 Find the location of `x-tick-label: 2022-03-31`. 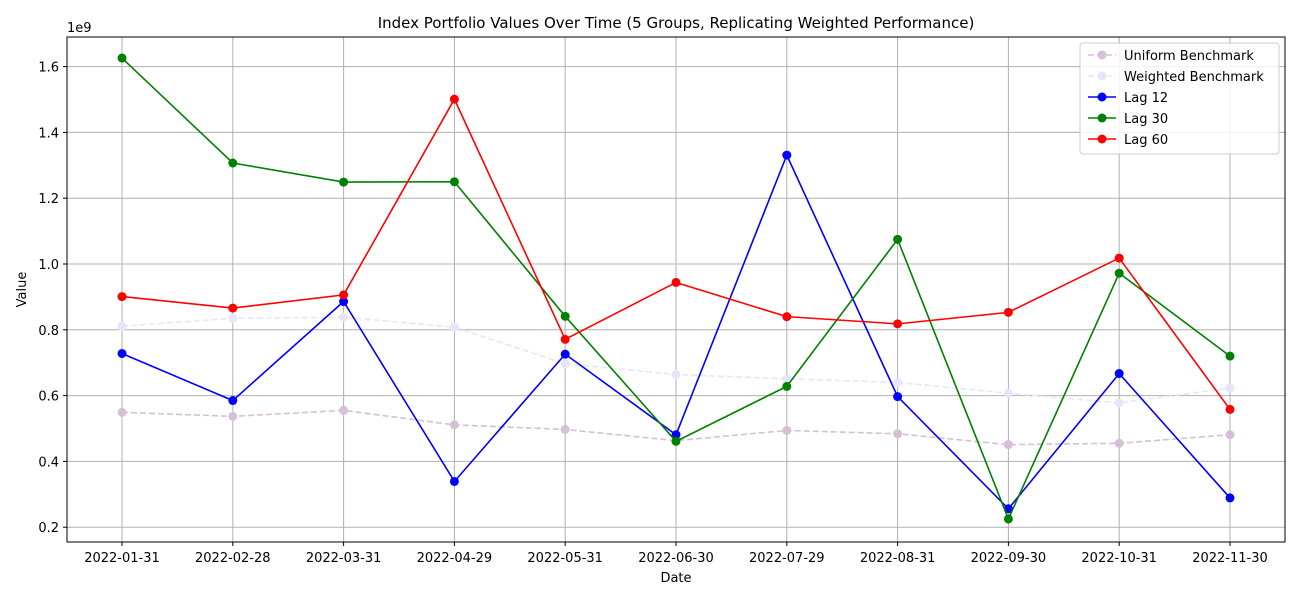

x-tick-label: 2022-03-31 is located at coordinates (344, 558).